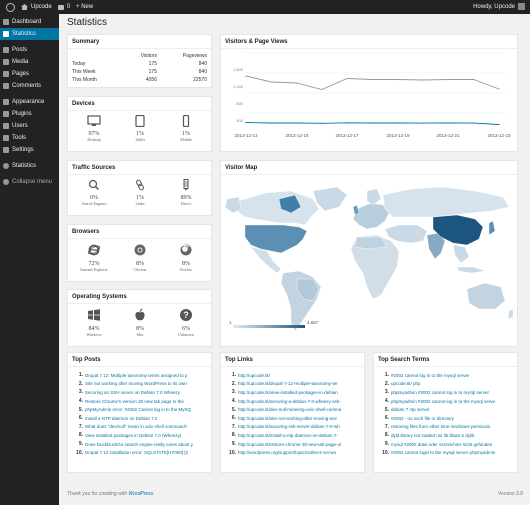 Image resolution: width=530 pixels, height=505 pixels. I want to click on devices-panel: Devices 97% Desktop 1% Tablet 1% Mobile, so click(139, 124).